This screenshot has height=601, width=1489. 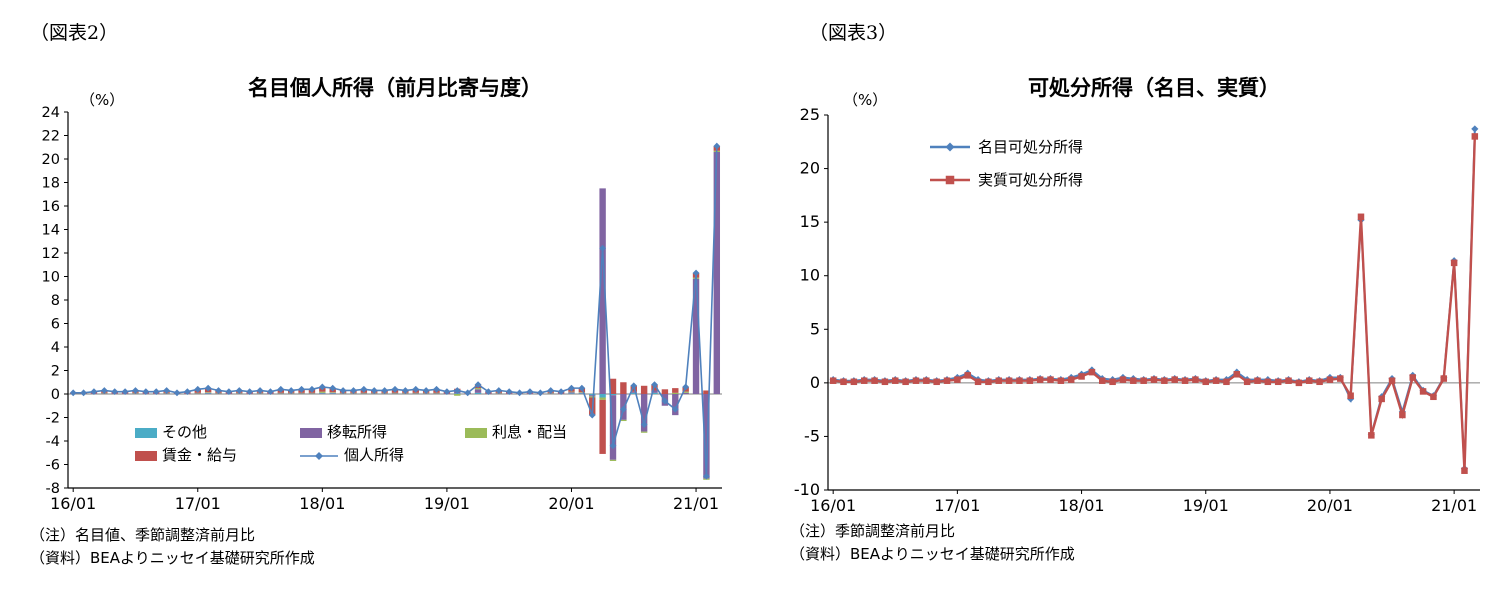 I want to click on figure2-title: 名目個人所得（前月比寄与度）, so click(x=395, y=88).